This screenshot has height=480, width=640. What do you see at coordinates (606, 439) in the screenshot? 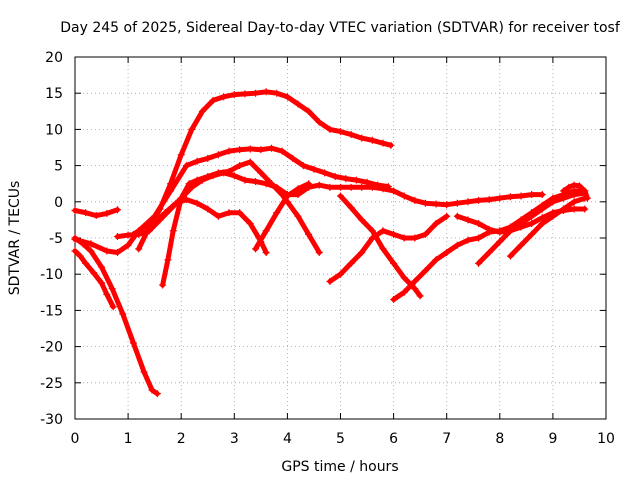
I see `x-tick-label: 10` at bounding box center [606, 439].